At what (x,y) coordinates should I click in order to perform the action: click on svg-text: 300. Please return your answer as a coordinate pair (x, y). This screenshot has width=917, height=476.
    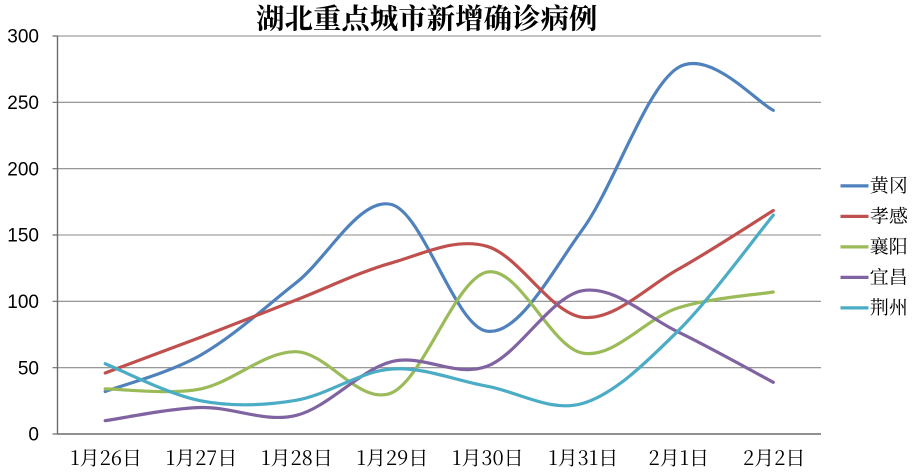
    Looking at the image, I should click on (23, 37).